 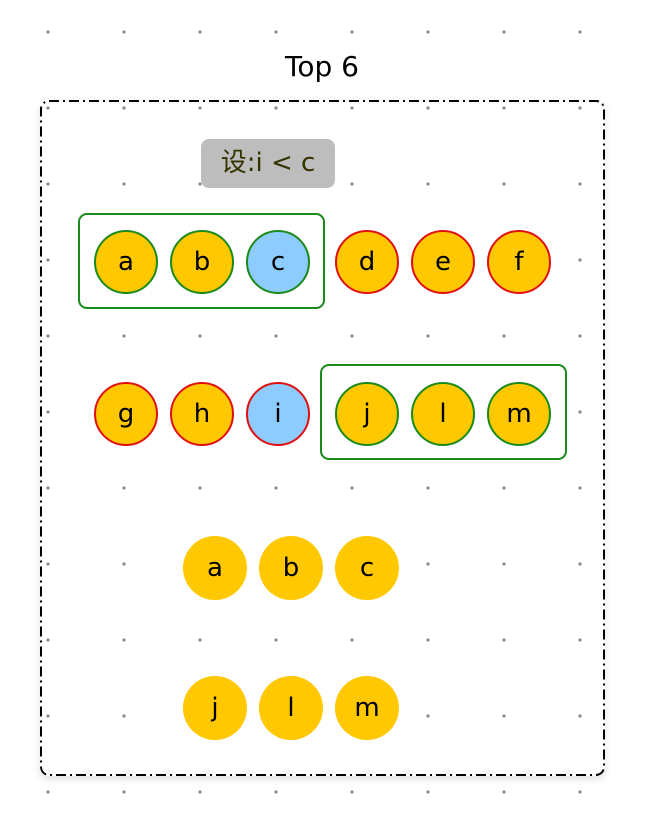 I want to click on node-c: c, so click(x=278, y=262).